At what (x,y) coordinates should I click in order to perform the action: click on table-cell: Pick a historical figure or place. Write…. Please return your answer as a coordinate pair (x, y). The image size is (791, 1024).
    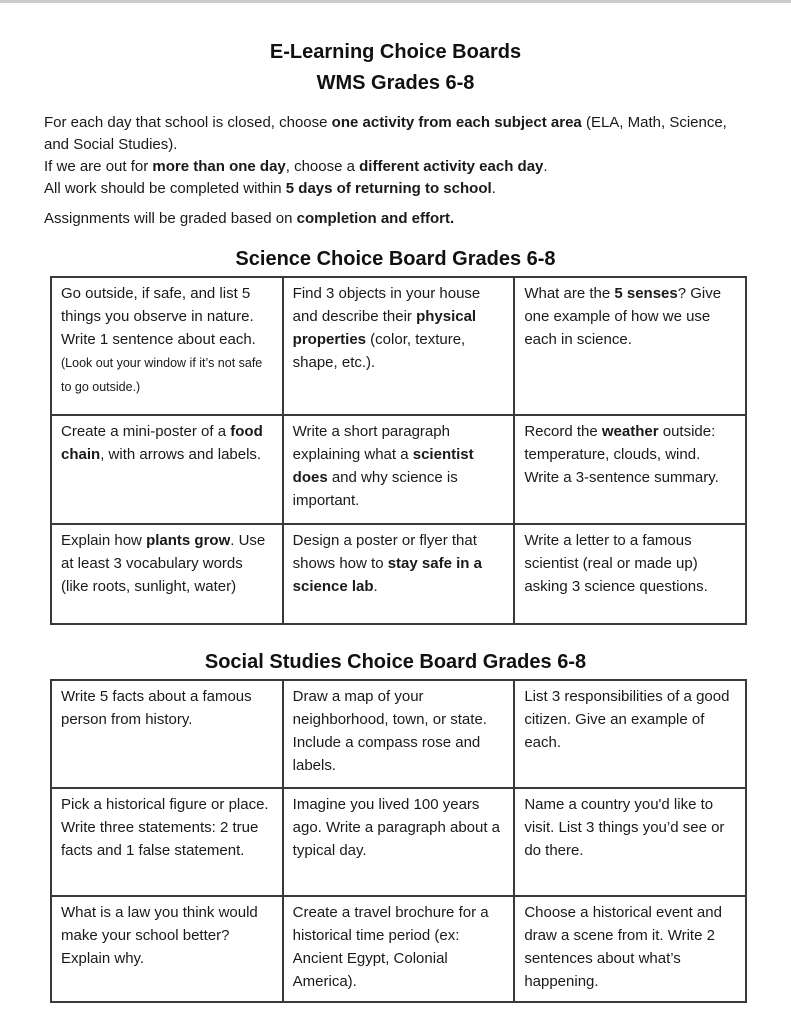
    Looking at the image, I should click on (167, 842).